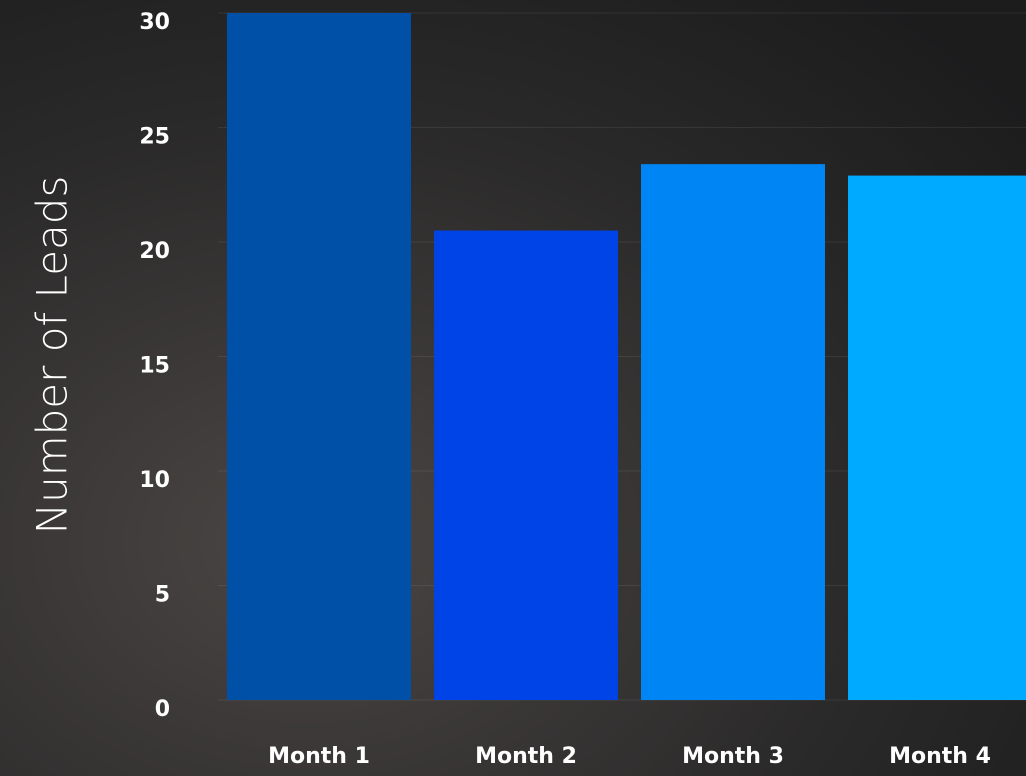 Image resolution: width=1026 pixels, height=776 pixels. What do you see at coordinates (154, 137) in the screenshot?
I see `y-tick-label: 25` at bounding box center [154, 137].